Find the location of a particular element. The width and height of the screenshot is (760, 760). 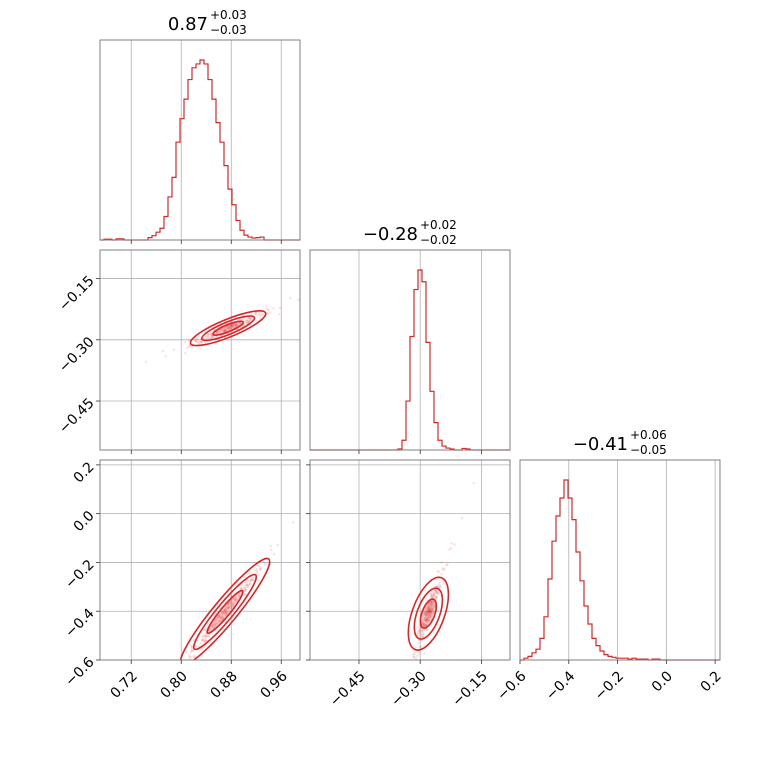

x-tick-label: −0.30 is located at coordinates (409, 689).